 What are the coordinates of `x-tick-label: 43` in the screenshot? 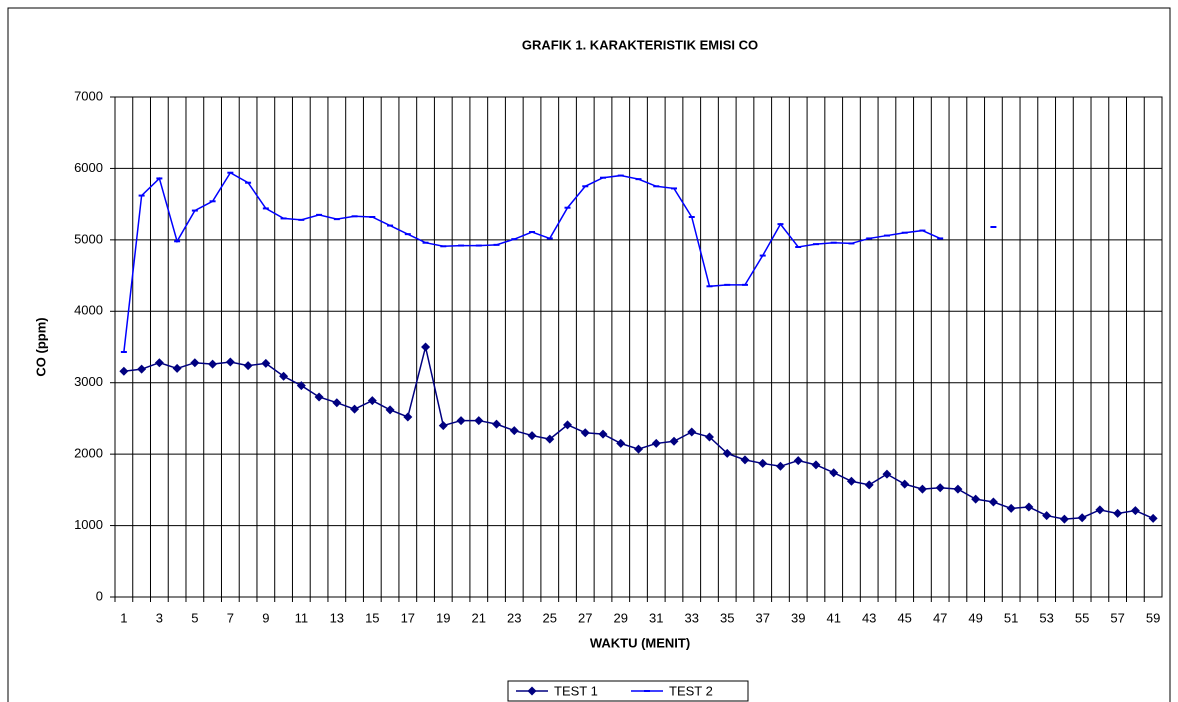 It's located at (869, 617).